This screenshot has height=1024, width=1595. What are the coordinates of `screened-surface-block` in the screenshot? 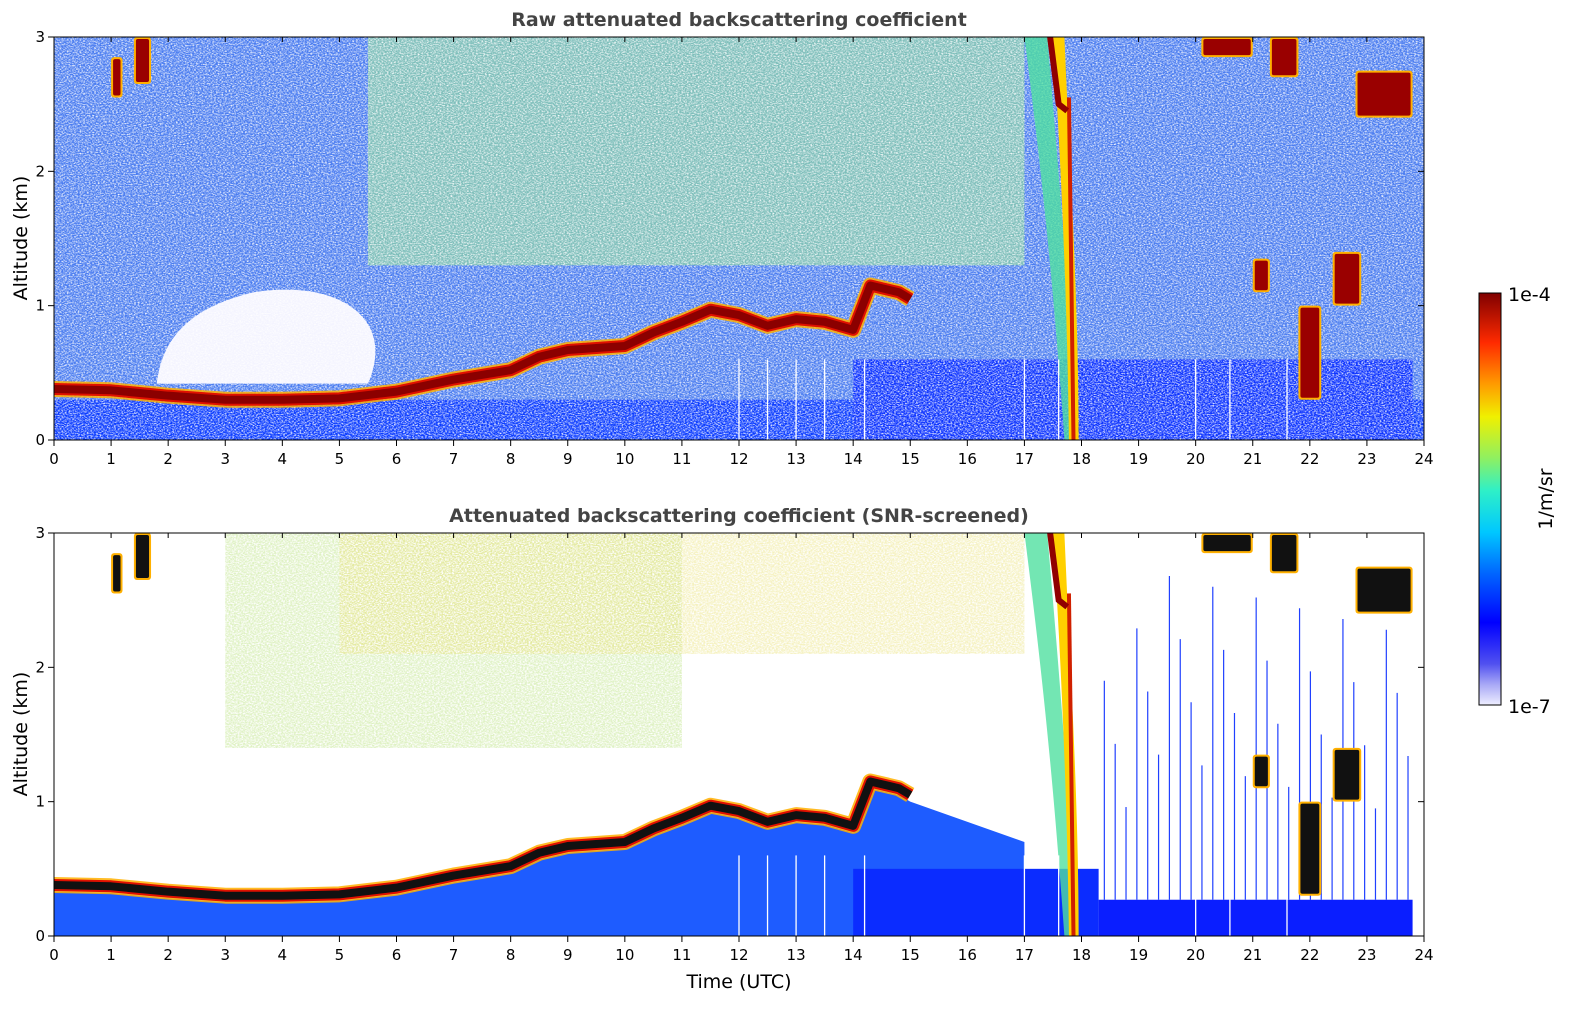 It's located at (1255, 917).